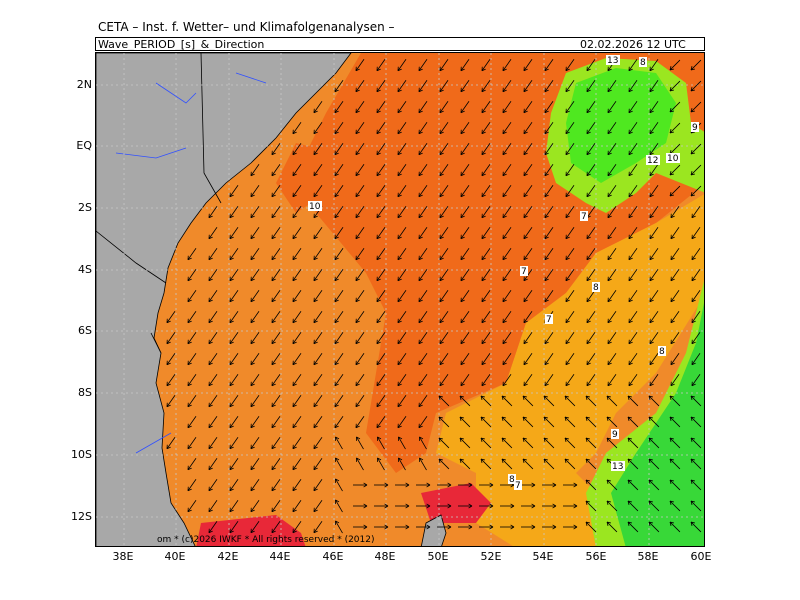 Image resolution: width=800 pixels, height=600 pixels. Describe the element at coordinates (438, 556) in the screenshot. I see `lon-label: 50E` at that location.